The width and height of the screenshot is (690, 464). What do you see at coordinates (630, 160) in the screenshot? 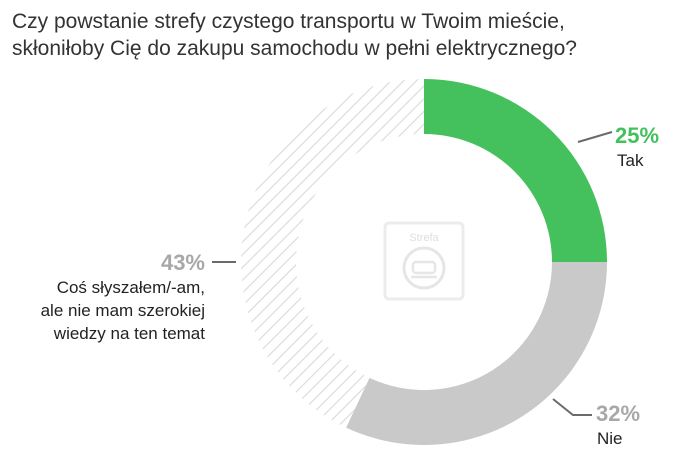
I see `slice-category-label-1-line-1: Tak` at bounding box center [630, 160].